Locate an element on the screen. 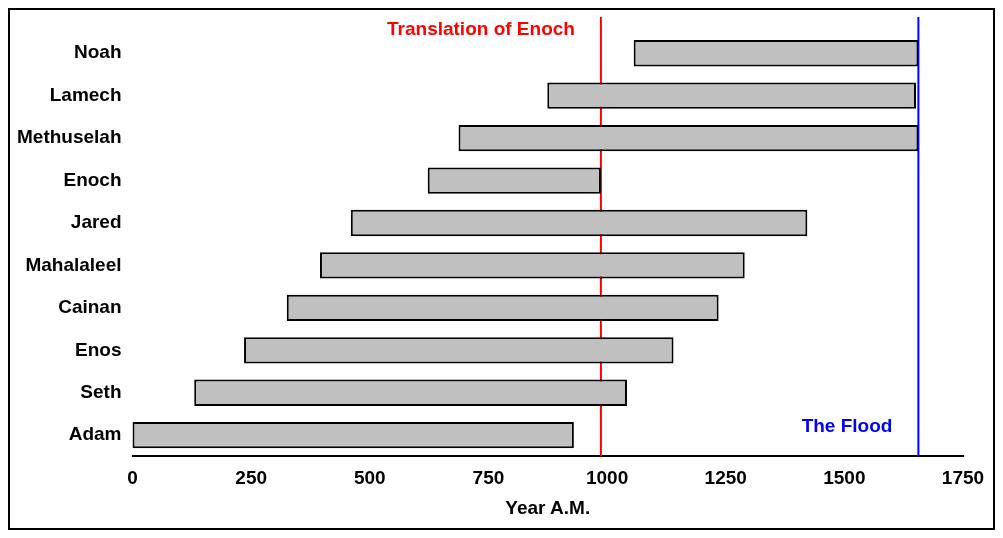  y-tick-label: Mahalaleel is located at coordinates (73, 264).